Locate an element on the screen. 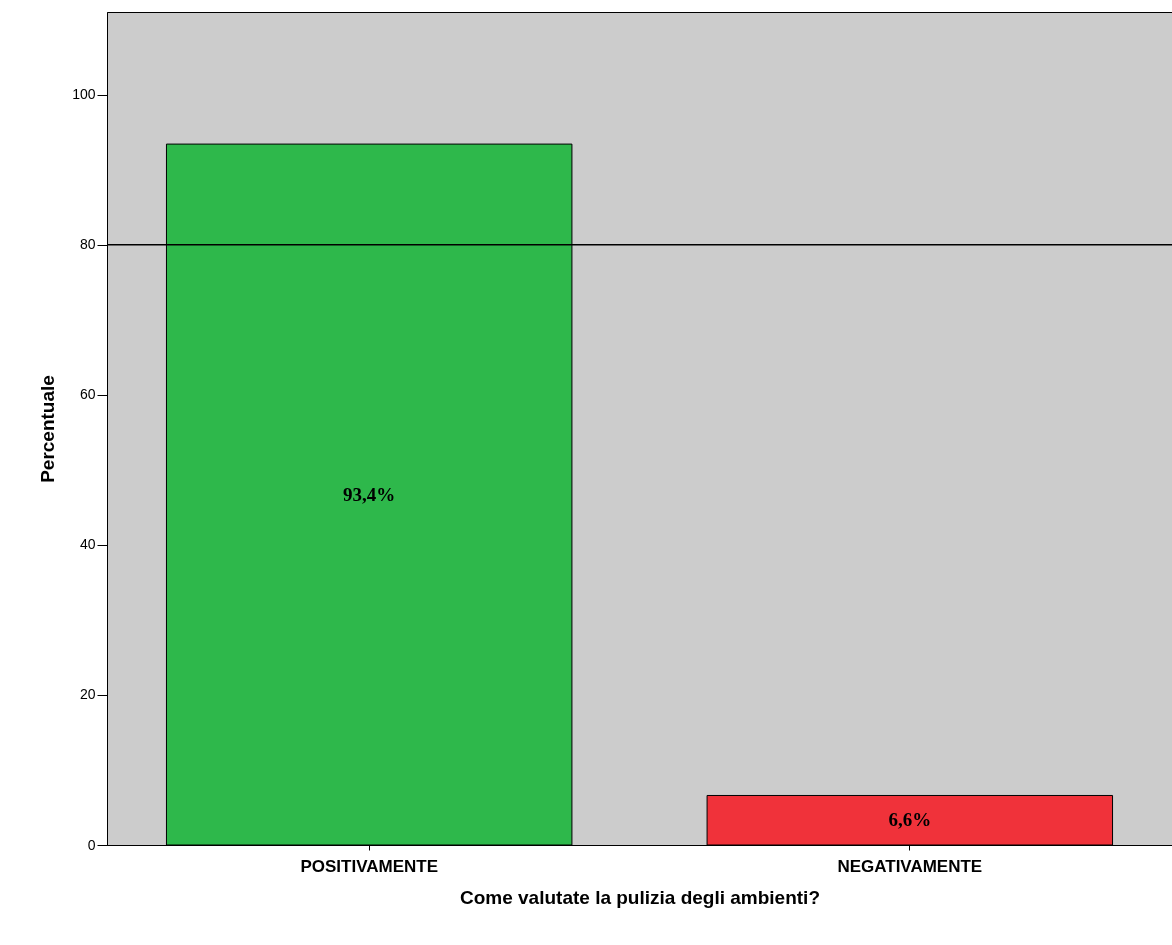 The image size is (1172, 945). x-tick-label: POSITIVAMENTE is located at coordinates (369, 866).